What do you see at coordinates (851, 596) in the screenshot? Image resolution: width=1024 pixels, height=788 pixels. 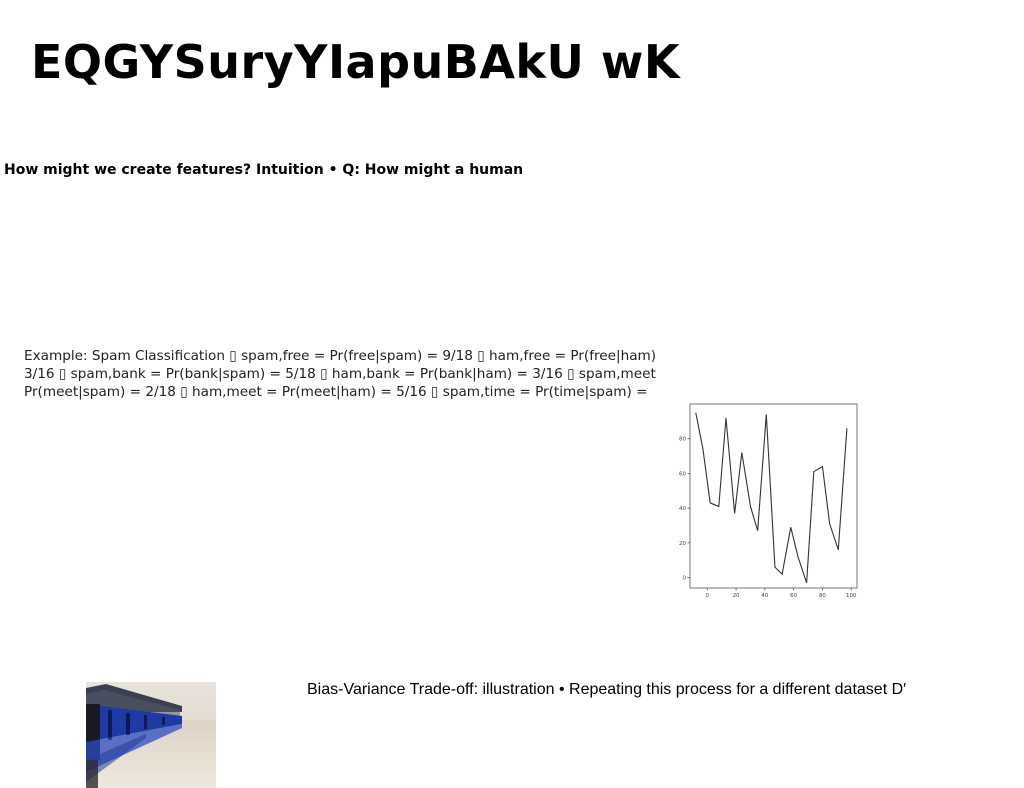 I see `x-tick-label: 100` at bounding box center [851, 596].